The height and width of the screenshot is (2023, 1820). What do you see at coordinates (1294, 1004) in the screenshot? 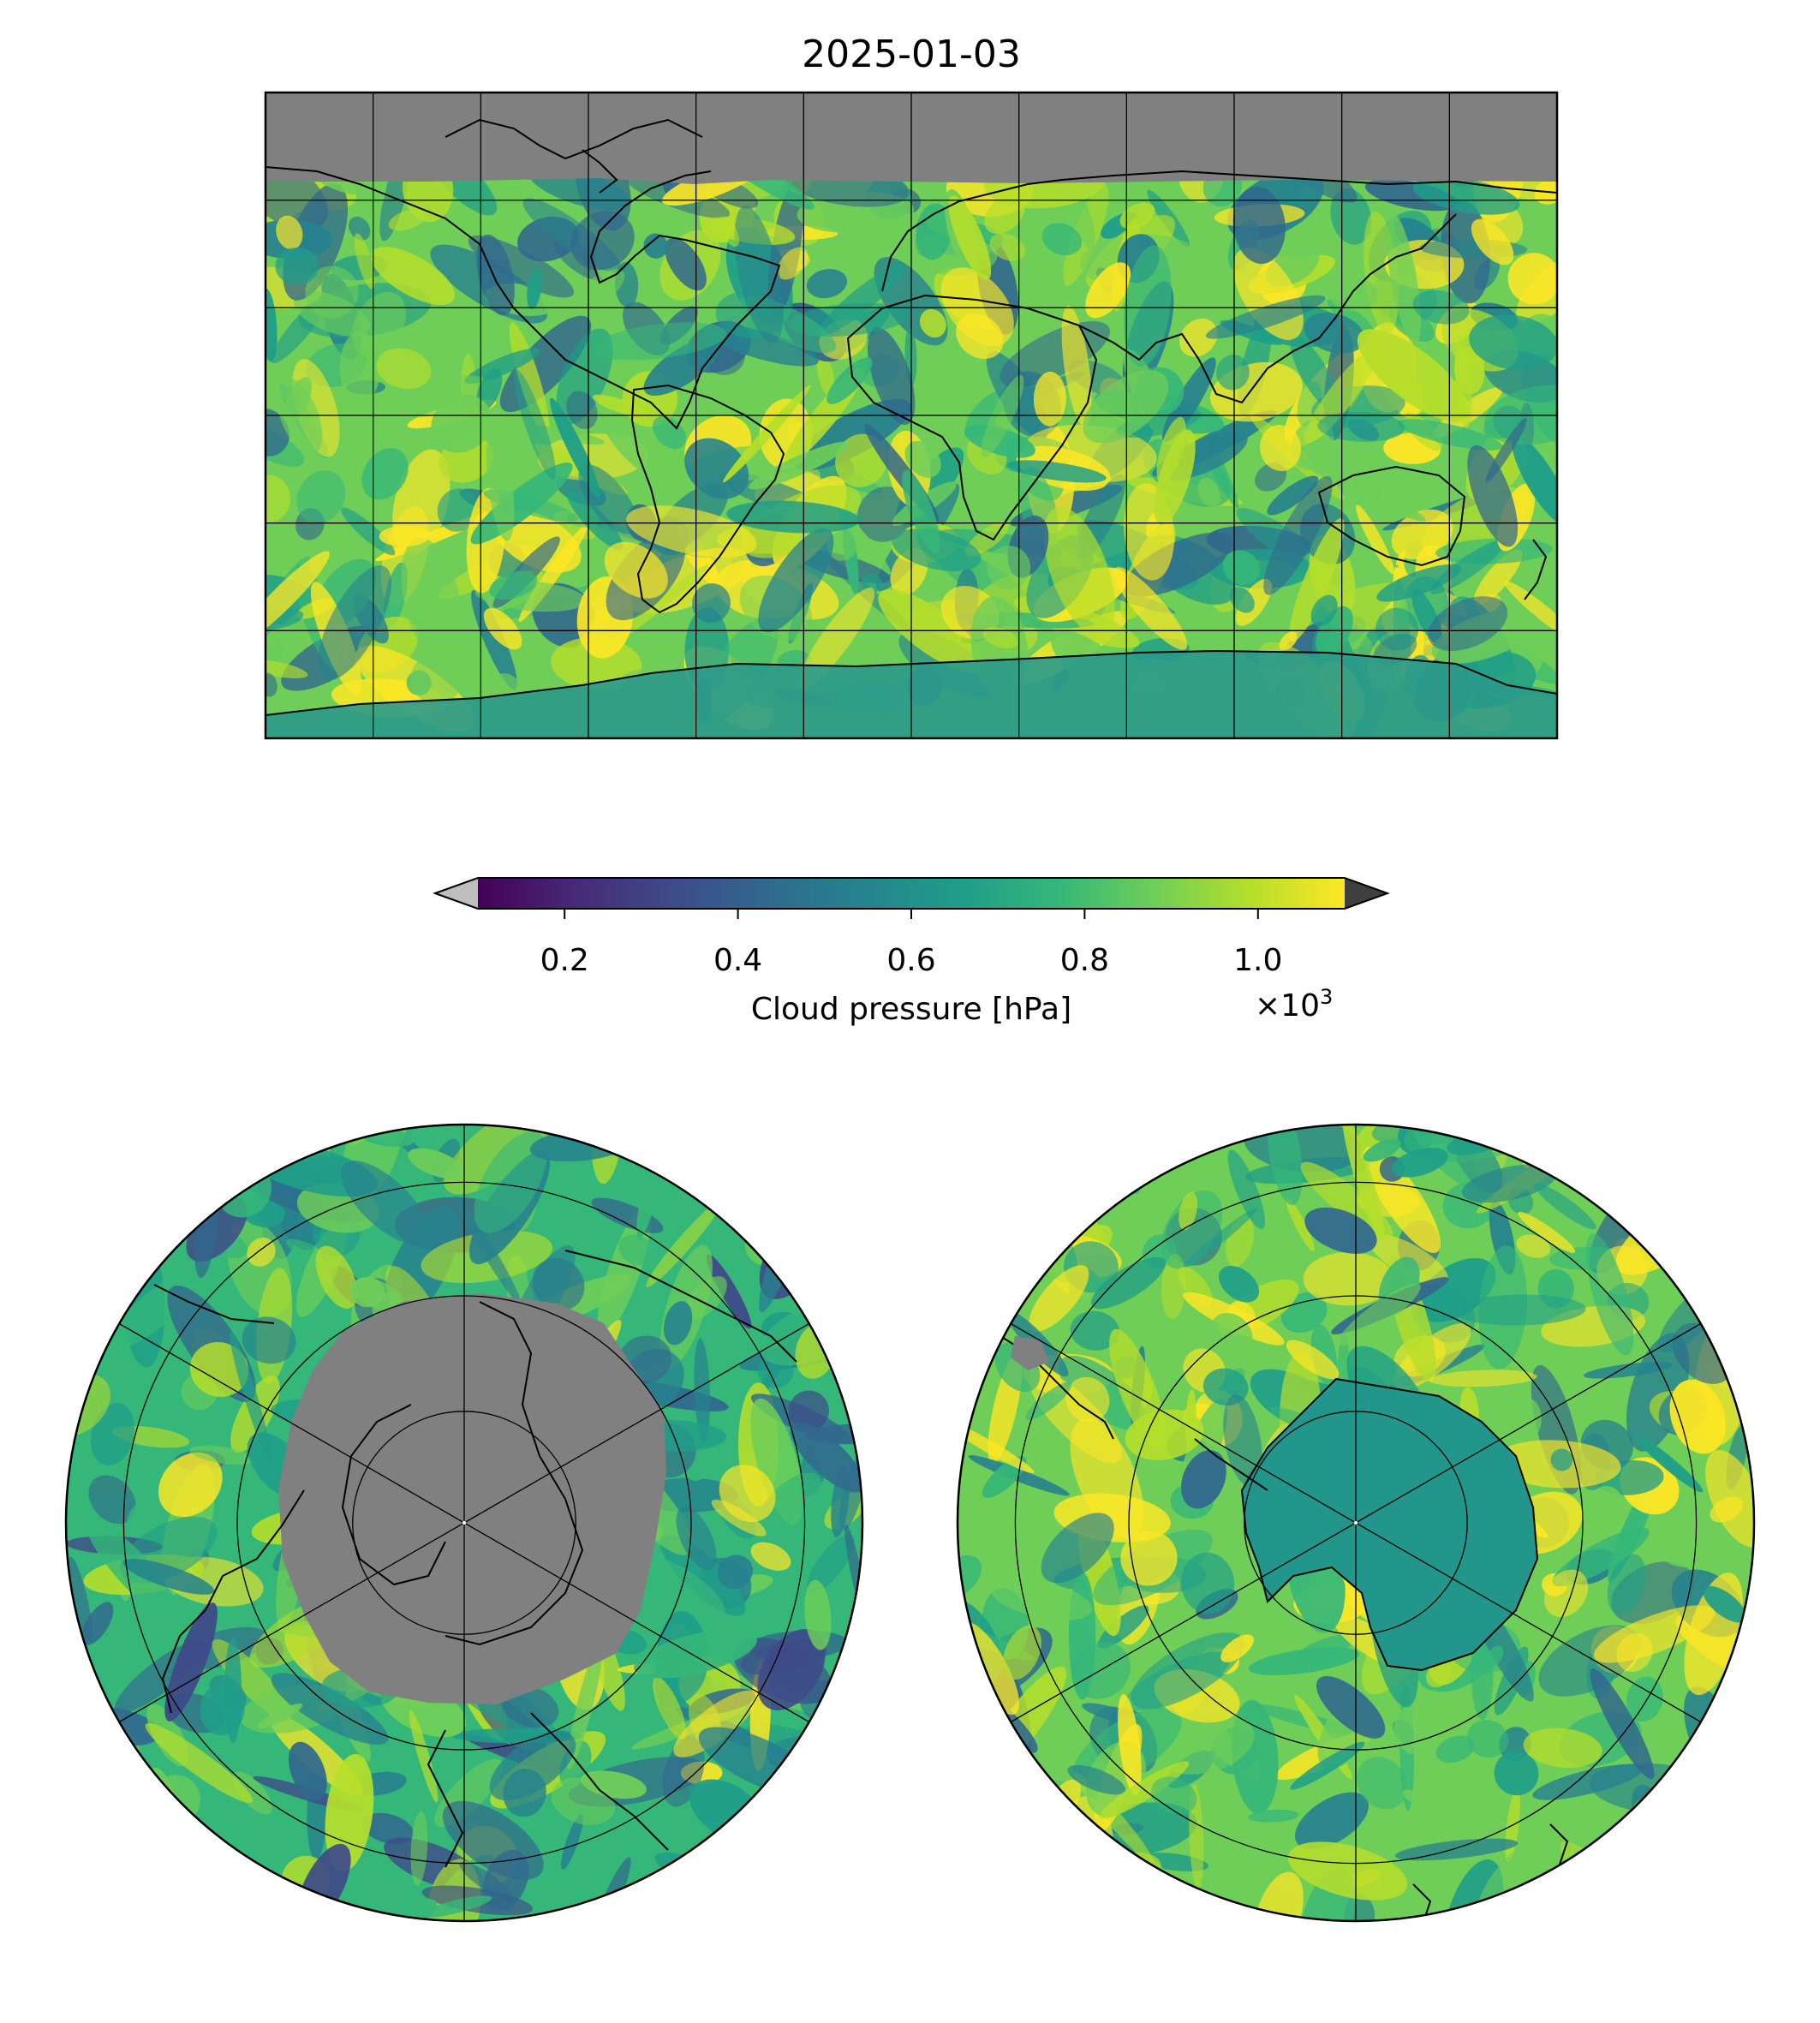
I see `colorbar-multiplier: ×103` at bounding box center [1294, 1004].